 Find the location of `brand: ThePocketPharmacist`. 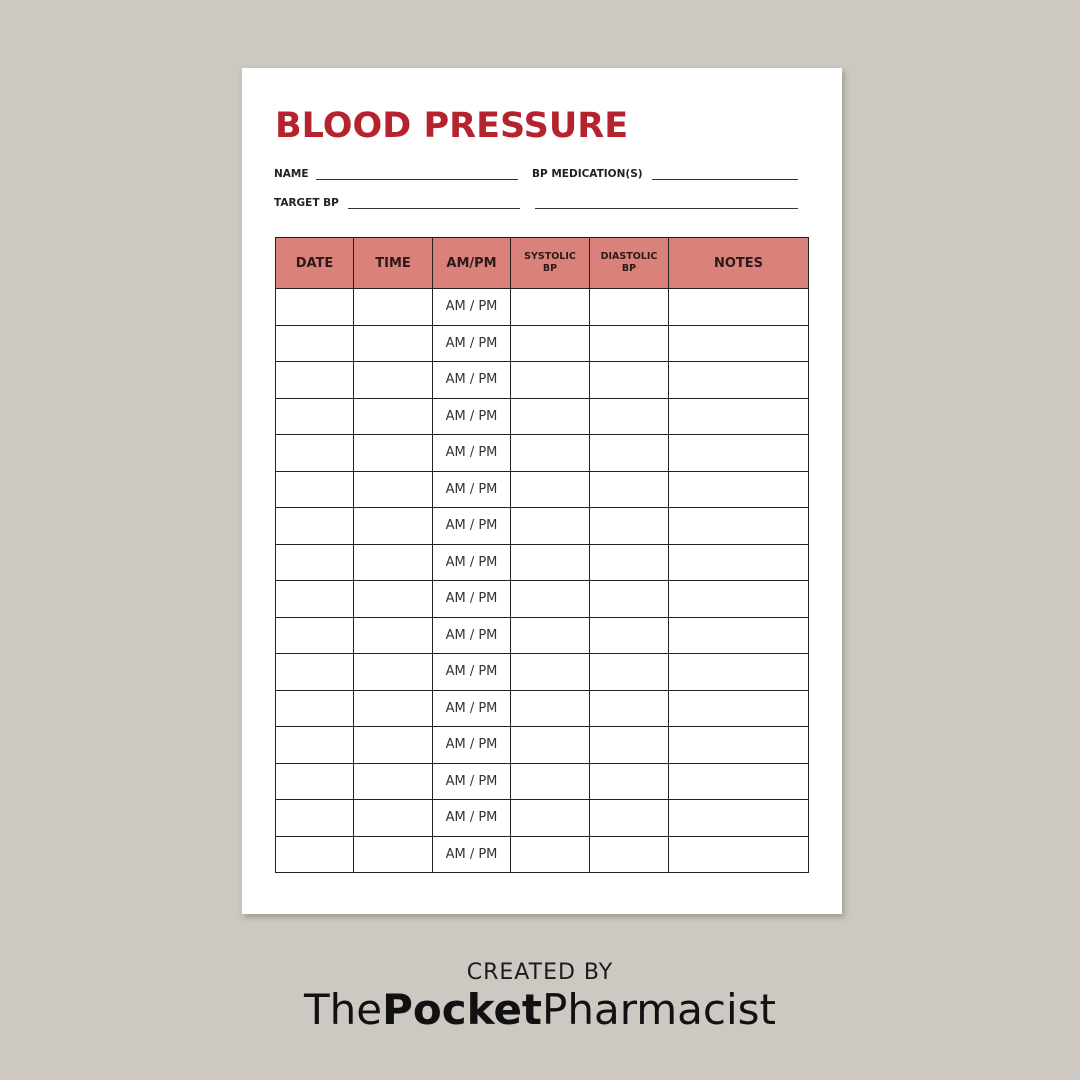

brand: ThePocketPharmacist is located at coordinates (540, 1009).